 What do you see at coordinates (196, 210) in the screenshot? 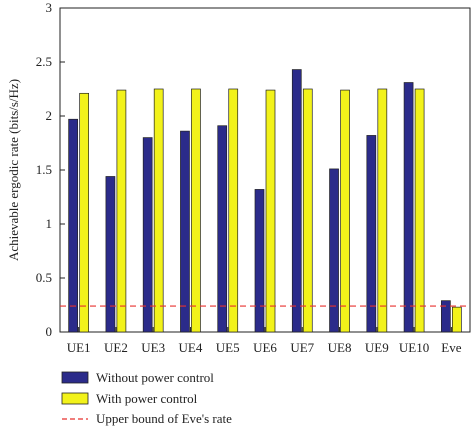
I see `bar-with-power-control-ue4` at bounding box center [196, 210].